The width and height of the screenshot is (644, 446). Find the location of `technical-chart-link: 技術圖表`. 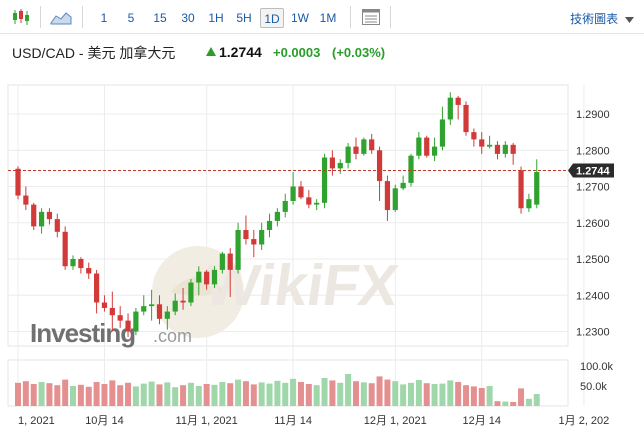

technical-chart-link: 技術圖表 is located at coordinates (602, 18).